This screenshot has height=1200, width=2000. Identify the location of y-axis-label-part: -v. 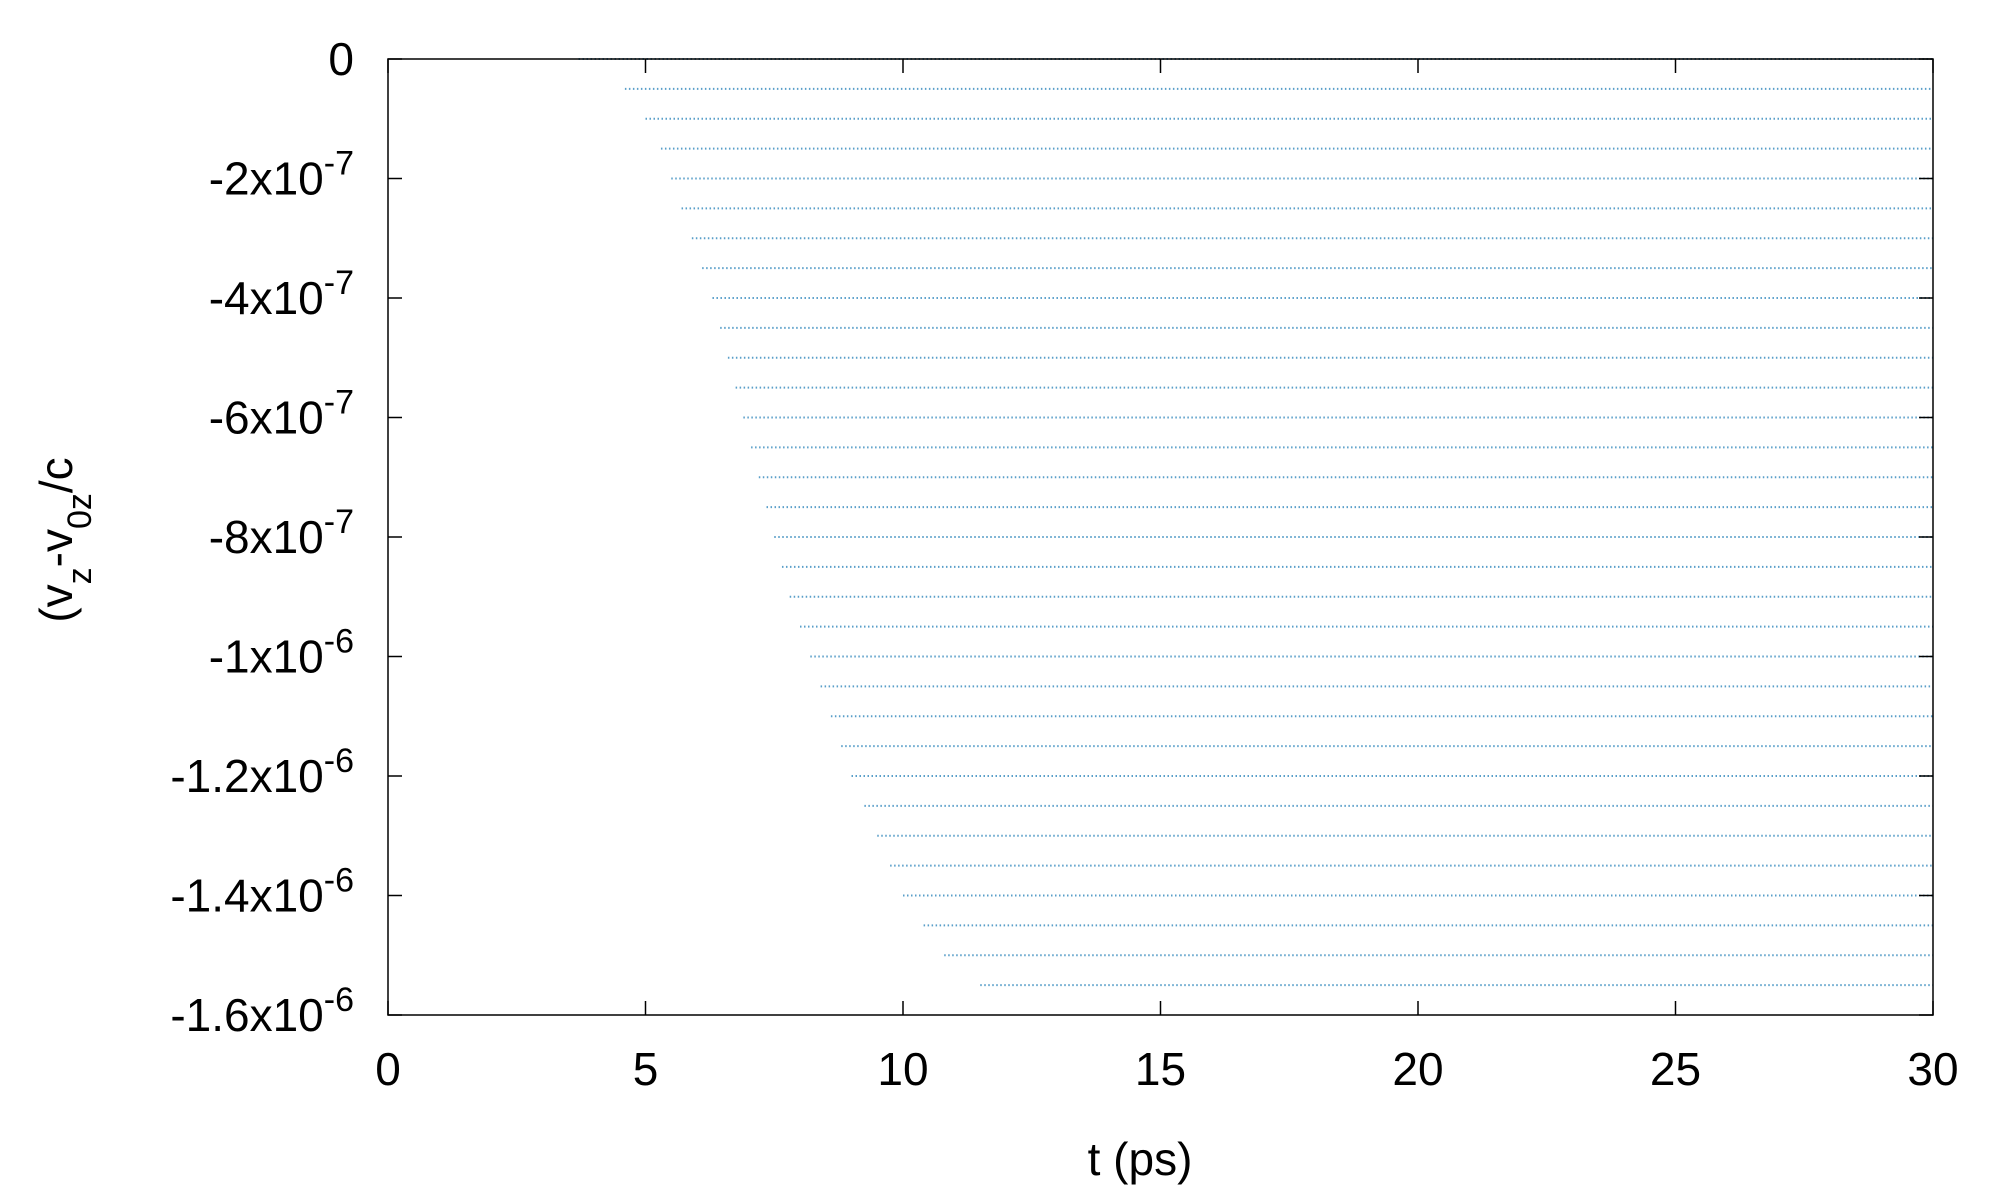
(56, 548).